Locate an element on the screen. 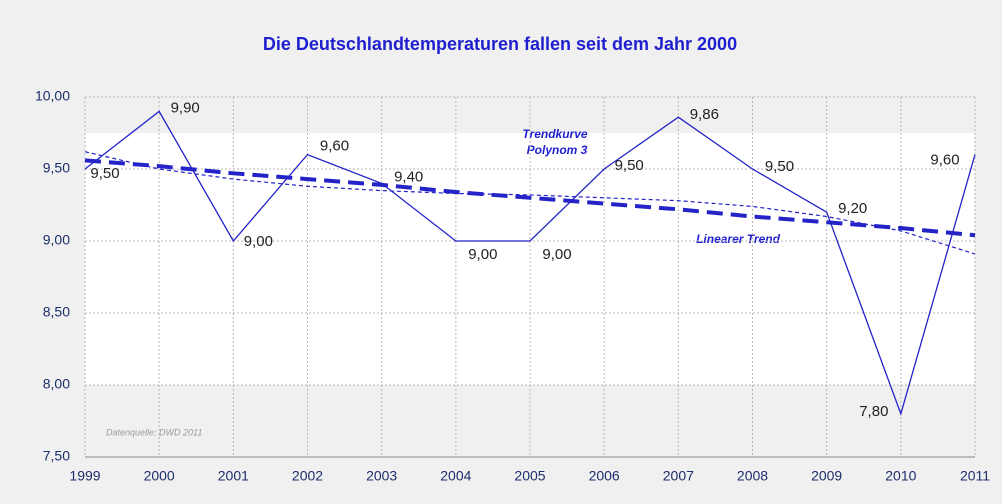  x-tick-label: 2008 is located at coordinates (752, 476).